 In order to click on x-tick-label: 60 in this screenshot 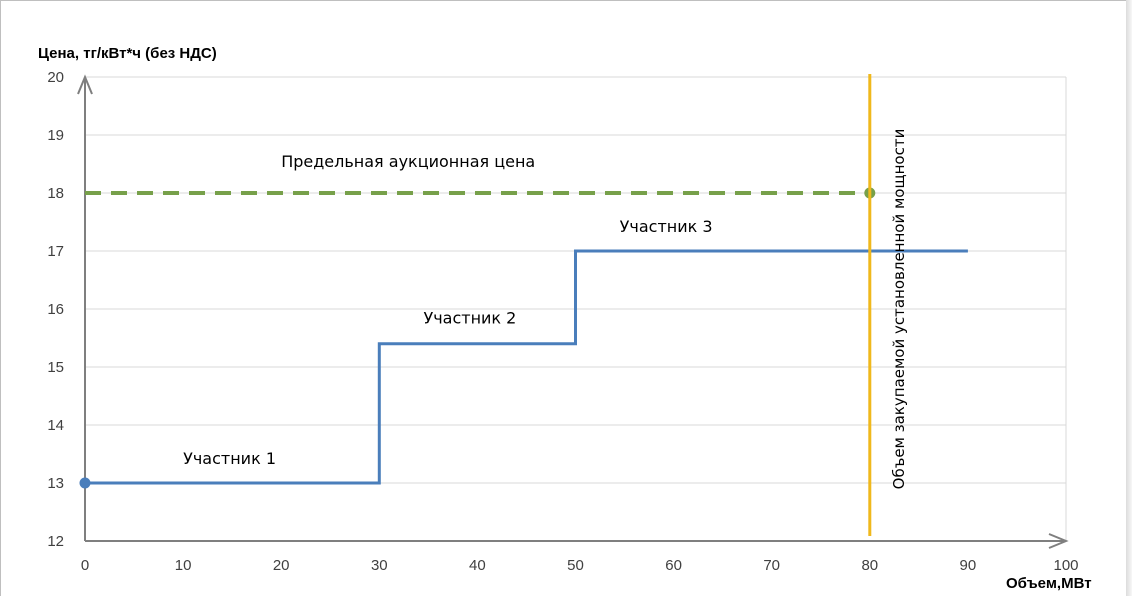, I will do `click(673, 565)`.